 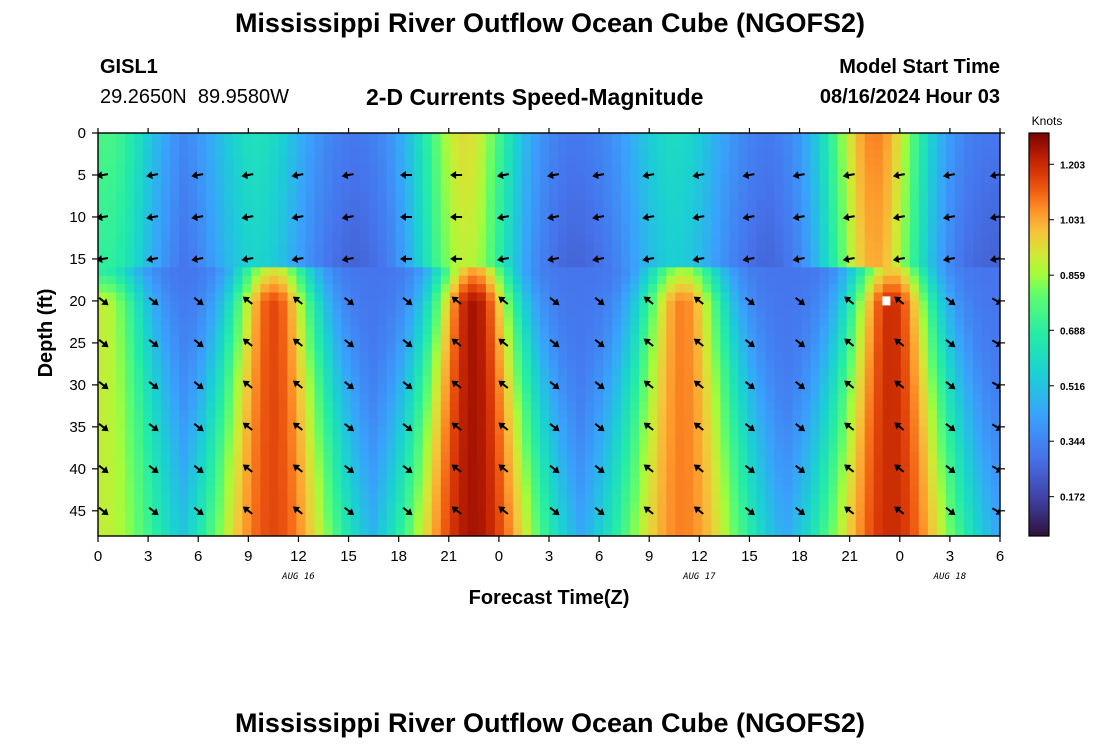 I want to click on arrow-head, so click(x=746, y=217).